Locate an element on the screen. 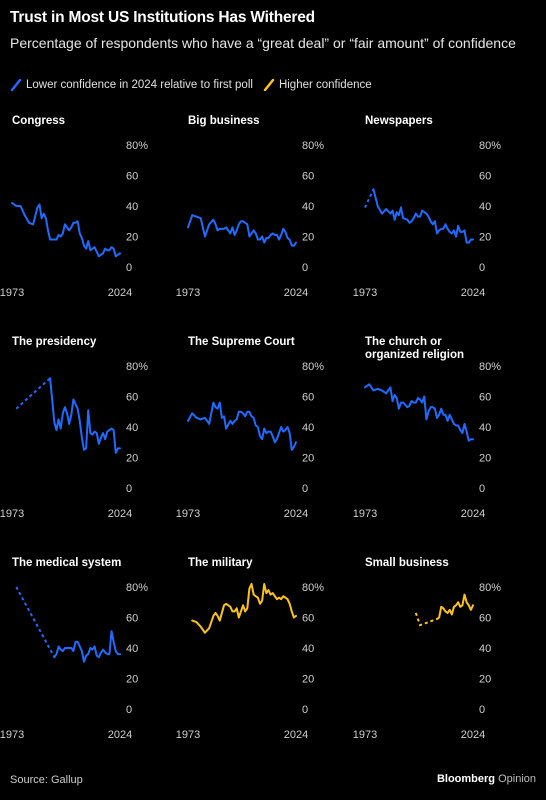 Image resolution: width=546 pixels, height=800 pixels. chart-4-ytick-label: 0 is located at coordinates (129, 489).